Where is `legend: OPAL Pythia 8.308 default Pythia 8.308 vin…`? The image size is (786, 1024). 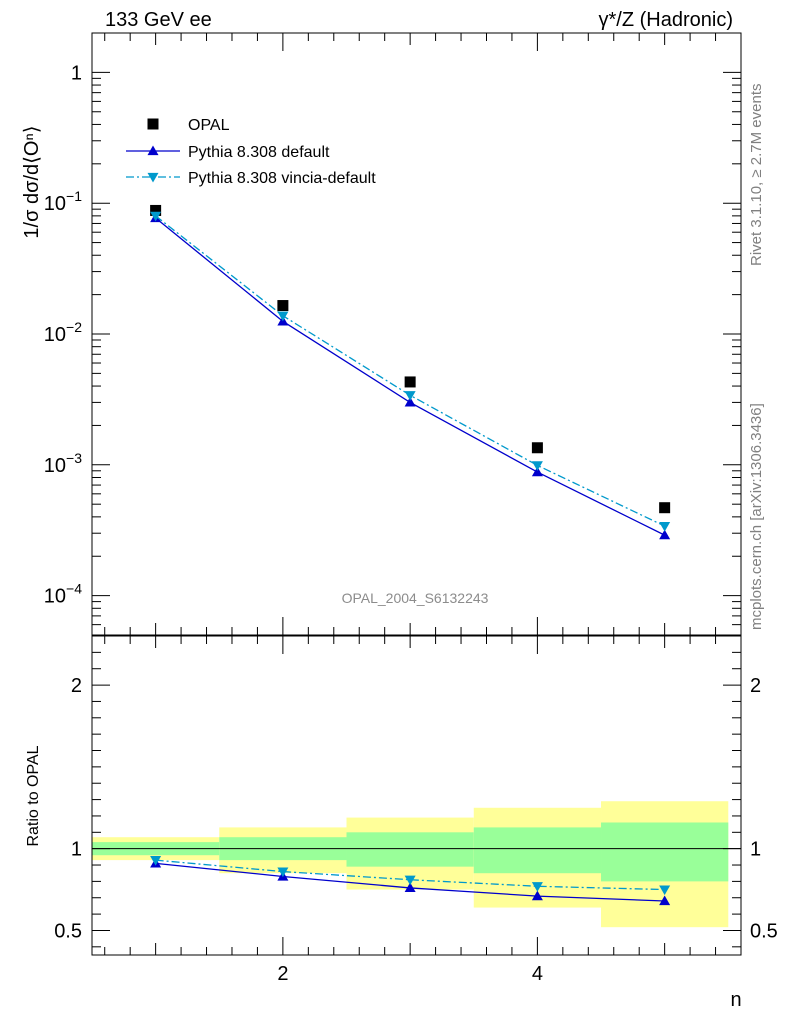
legend: OPAL Pythia 8.308 default Pythia 8.308 vin… is located at coordinates (251, 152).